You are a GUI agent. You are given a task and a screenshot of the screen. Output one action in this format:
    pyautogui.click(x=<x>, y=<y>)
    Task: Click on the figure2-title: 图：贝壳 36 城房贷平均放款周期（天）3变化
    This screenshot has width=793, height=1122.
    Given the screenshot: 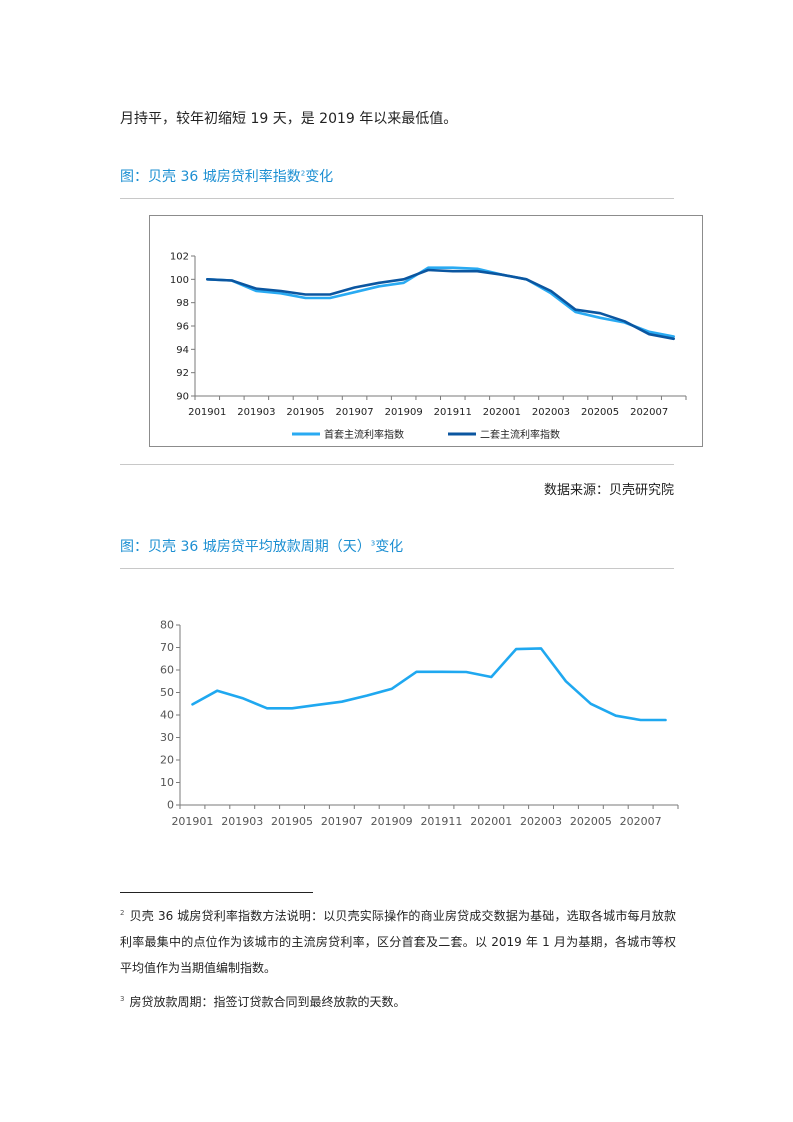 What is the action you would take?
    pyautogui.click(x=261, y=546)
    